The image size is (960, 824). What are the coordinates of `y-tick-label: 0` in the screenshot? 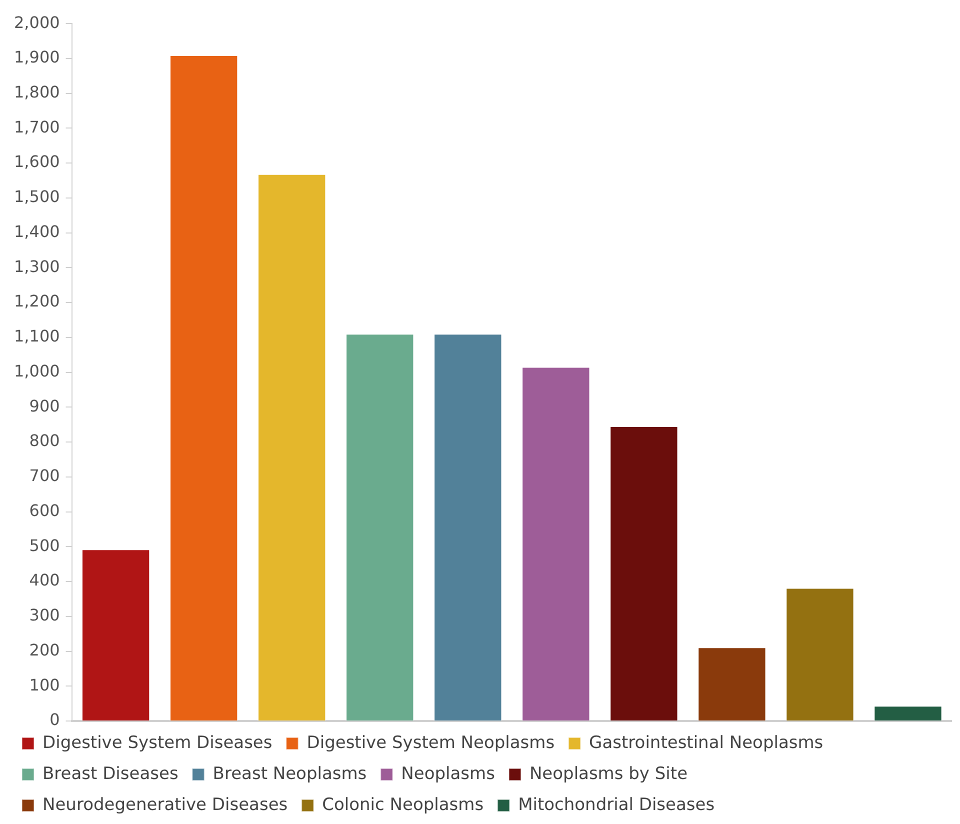 It's located at (55, 720).